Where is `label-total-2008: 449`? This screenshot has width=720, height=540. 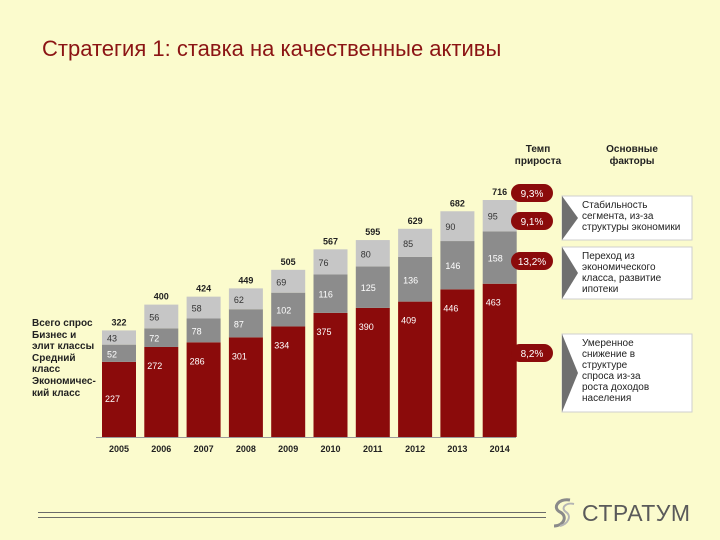 label-total-2008: 449 is located at coordinates (245, 280).